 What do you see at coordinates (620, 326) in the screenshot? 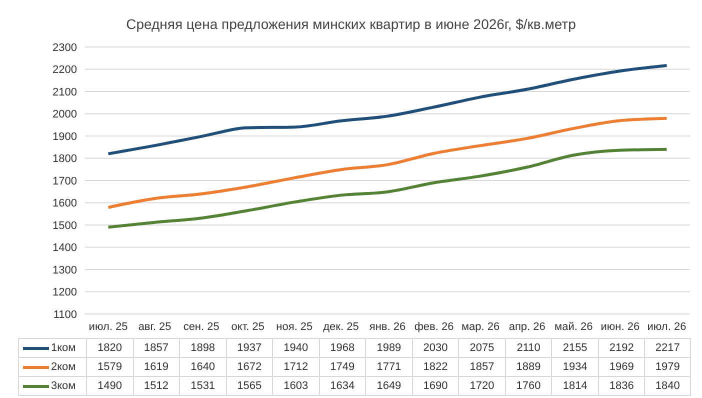
I see `x-tick-label: июн. 26` at bounding box center [620, 326].